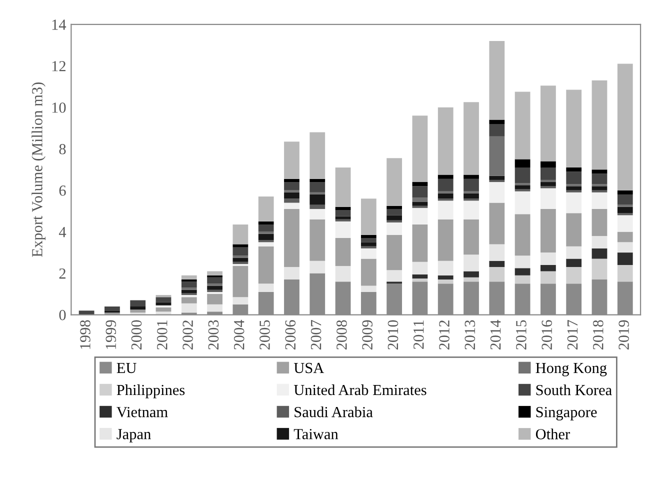 The image size is (647, 488). What do you see at coordinates (62, 232) in the screenshot?
I see `y-tick-label: 4` at bounding box center [62, 232].